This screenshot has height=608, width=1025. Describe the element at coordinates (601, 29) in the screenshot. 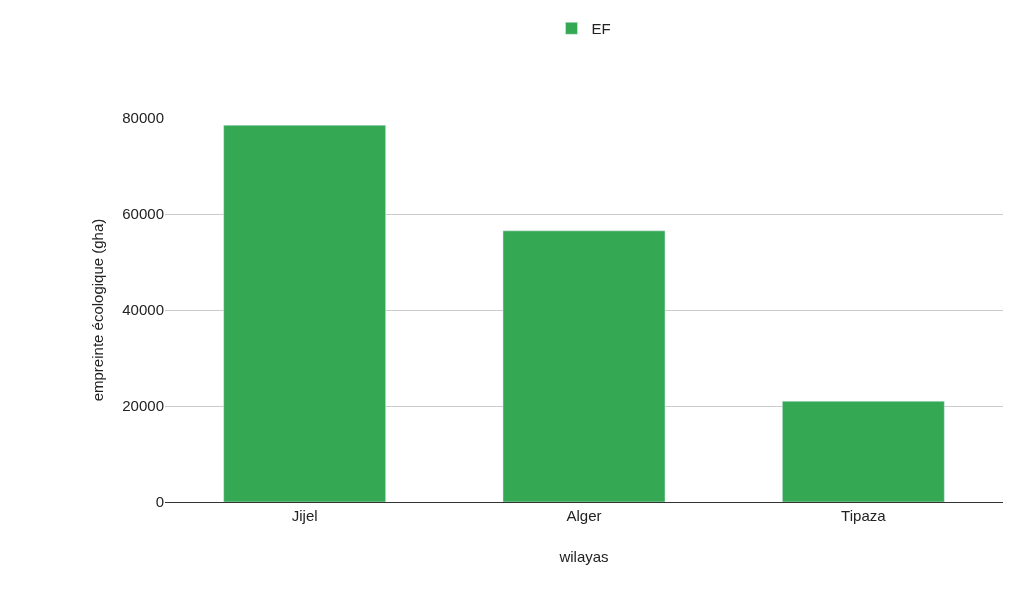

I see `legend-label: EF` at that location.